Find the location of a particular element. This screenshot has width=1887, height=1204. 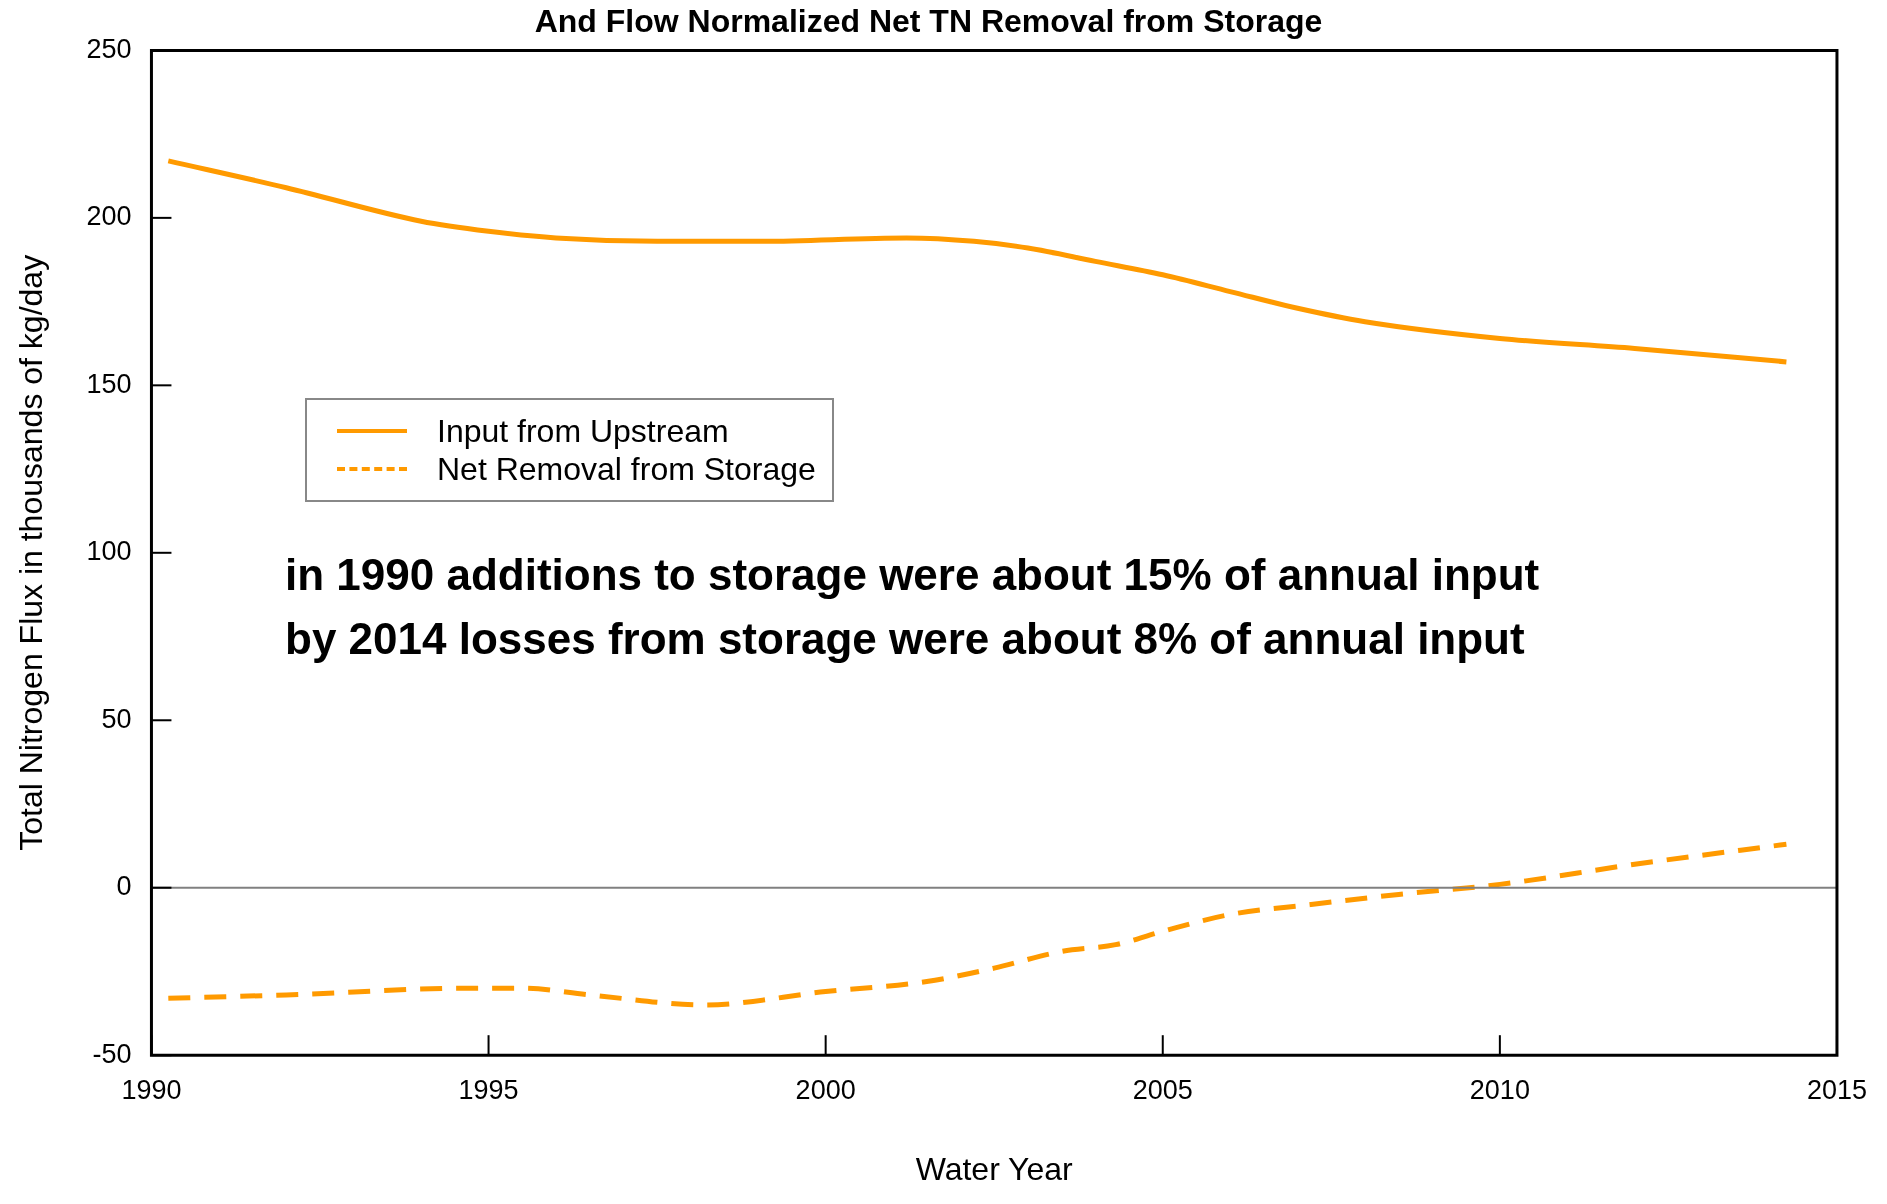

annotation: by 2014 losses from storage were about 8% of annual input is located at coordinates (905, 638).